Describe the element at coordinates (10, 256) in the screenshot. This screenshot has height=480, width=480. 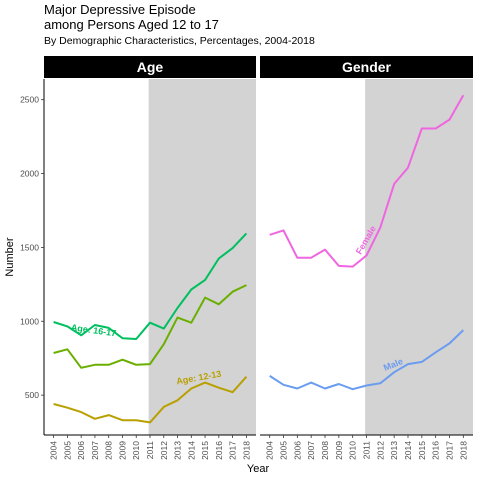
I see `y-axis-title: Number` at that location.